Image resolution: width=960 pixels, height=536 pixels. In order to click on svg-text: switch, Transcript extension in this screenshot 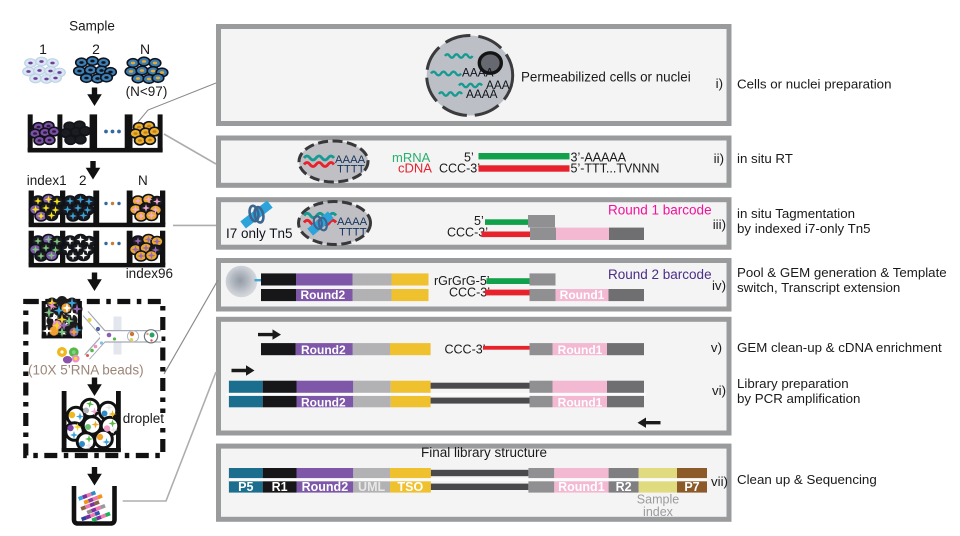, I will do `click(818, 287)`.